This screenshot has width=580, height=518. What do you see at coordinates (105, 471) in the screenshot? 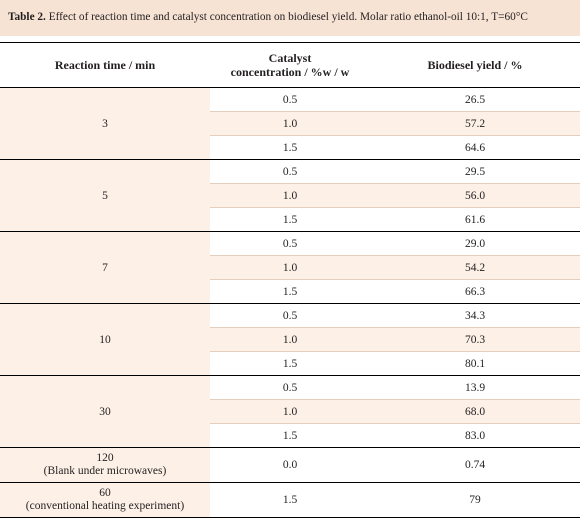
I see `reaction-time-note: (Blank under microwaves)` at bounding box center [105, 471].